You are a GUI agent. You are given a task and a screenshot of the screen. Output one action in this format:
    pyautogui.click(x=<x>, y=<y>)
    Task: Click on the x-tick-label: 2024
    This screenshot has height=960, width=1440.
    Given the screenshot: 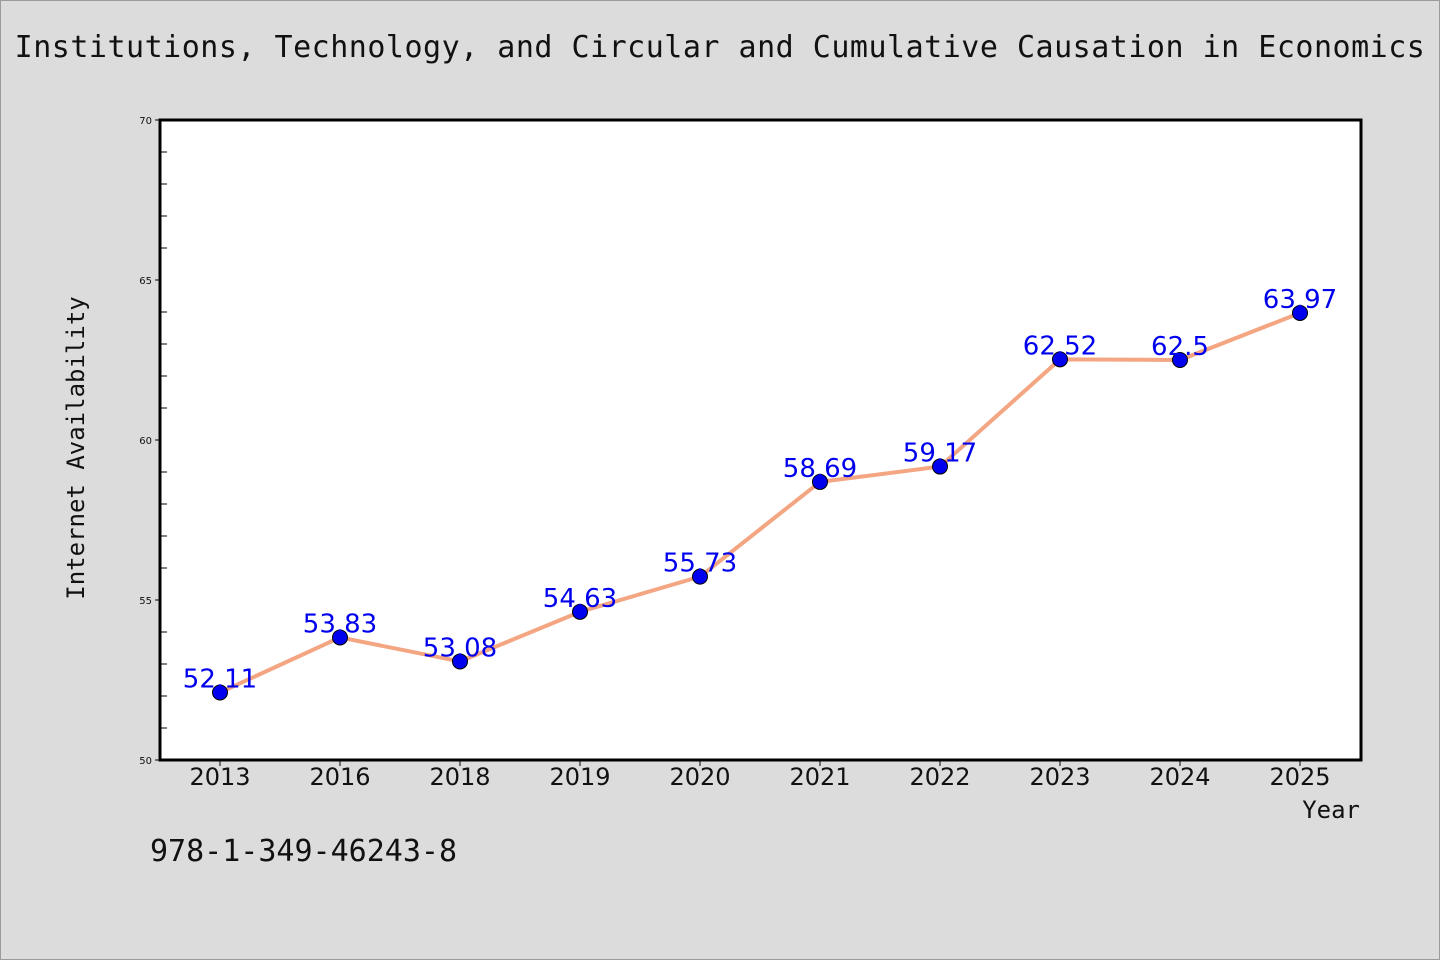 What is the action you would take?
    pyautogui.click(x=1179, y=777)
    